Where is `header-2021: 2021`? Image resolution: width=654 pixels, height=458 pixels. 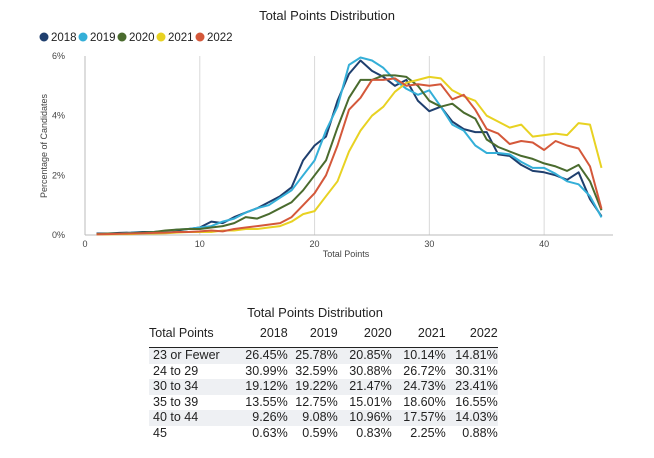 header-2021: 2021 is located at coordinates (418, 336).